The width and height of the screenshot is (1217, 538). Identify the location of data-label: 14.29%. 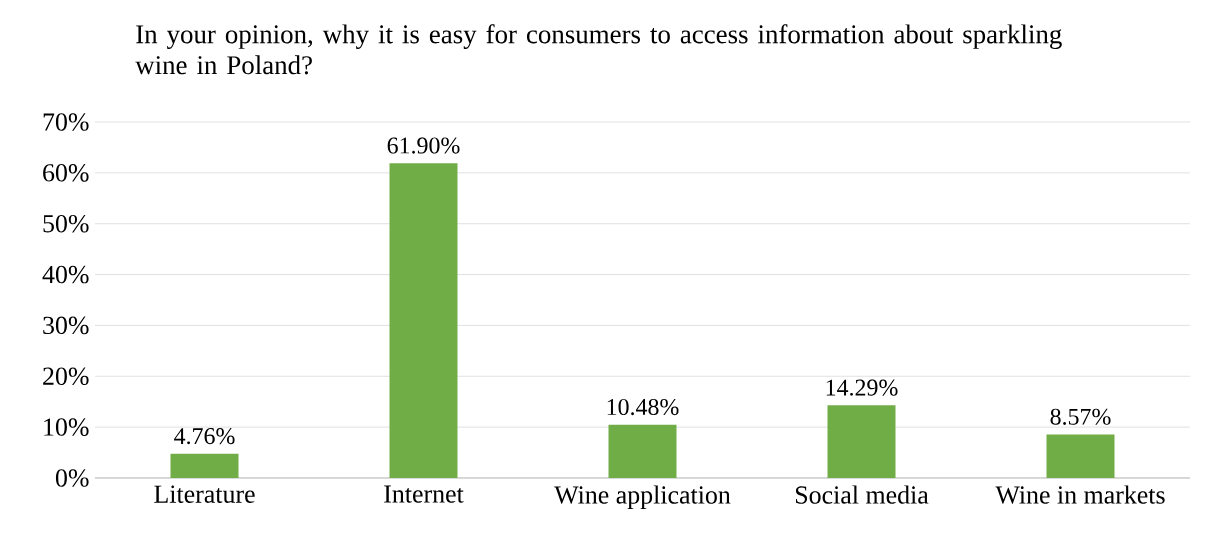
(862, 387).